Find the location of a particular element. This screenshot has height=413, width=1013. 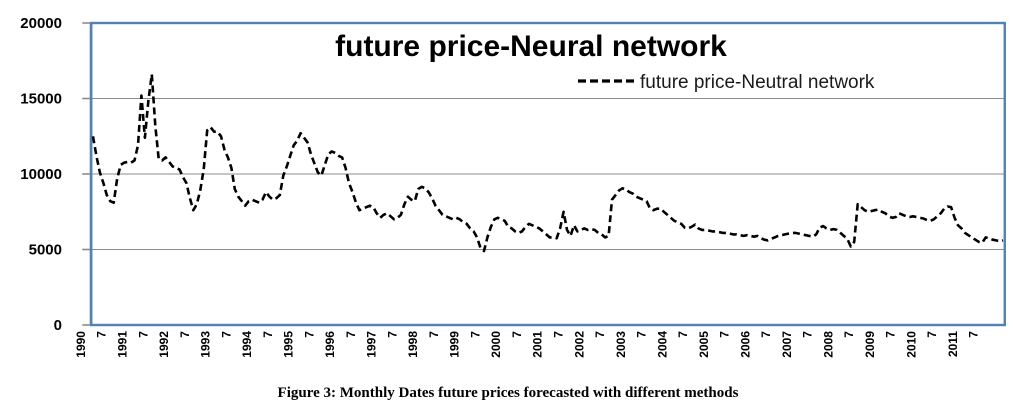

x-tick-label-21: 7 is located at coordinates (517, 334).